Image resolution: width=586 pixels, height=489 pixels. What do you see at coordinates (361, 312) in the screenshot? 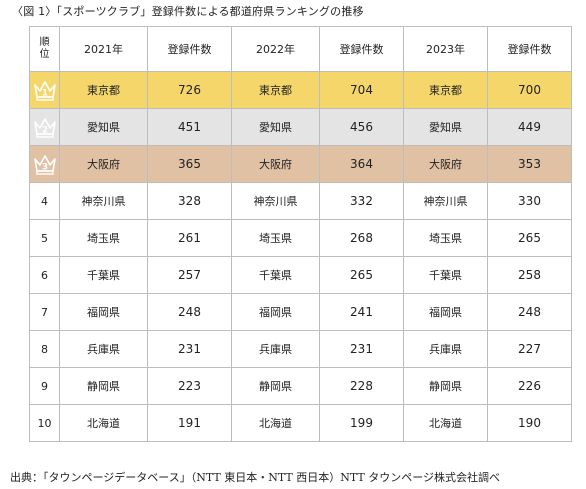
I see `count-2022: 241` at bounding box center [361, 312].